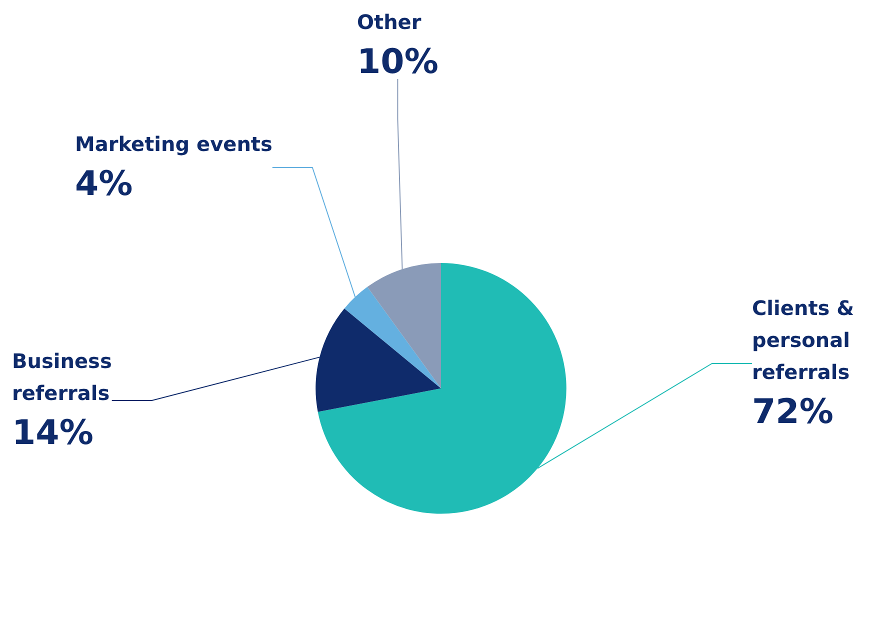 The image size is (875, 643). I want to click on data-label: 4%, so click(104, 184).